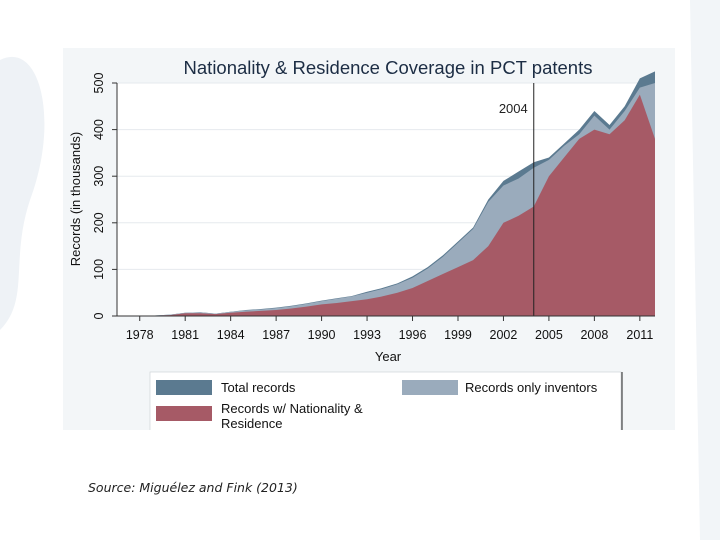 The height and width of the screenshot is (540, 720). Describe the element at coordinates (513, 108) in the screenshot. I see `annotation-label: 2004` at that location.